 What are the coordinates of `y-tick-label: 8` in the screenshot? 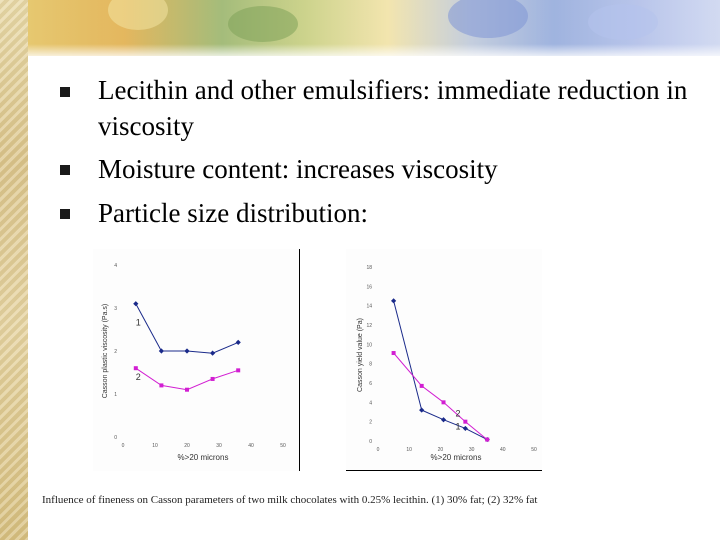 It's located at (370, 365).